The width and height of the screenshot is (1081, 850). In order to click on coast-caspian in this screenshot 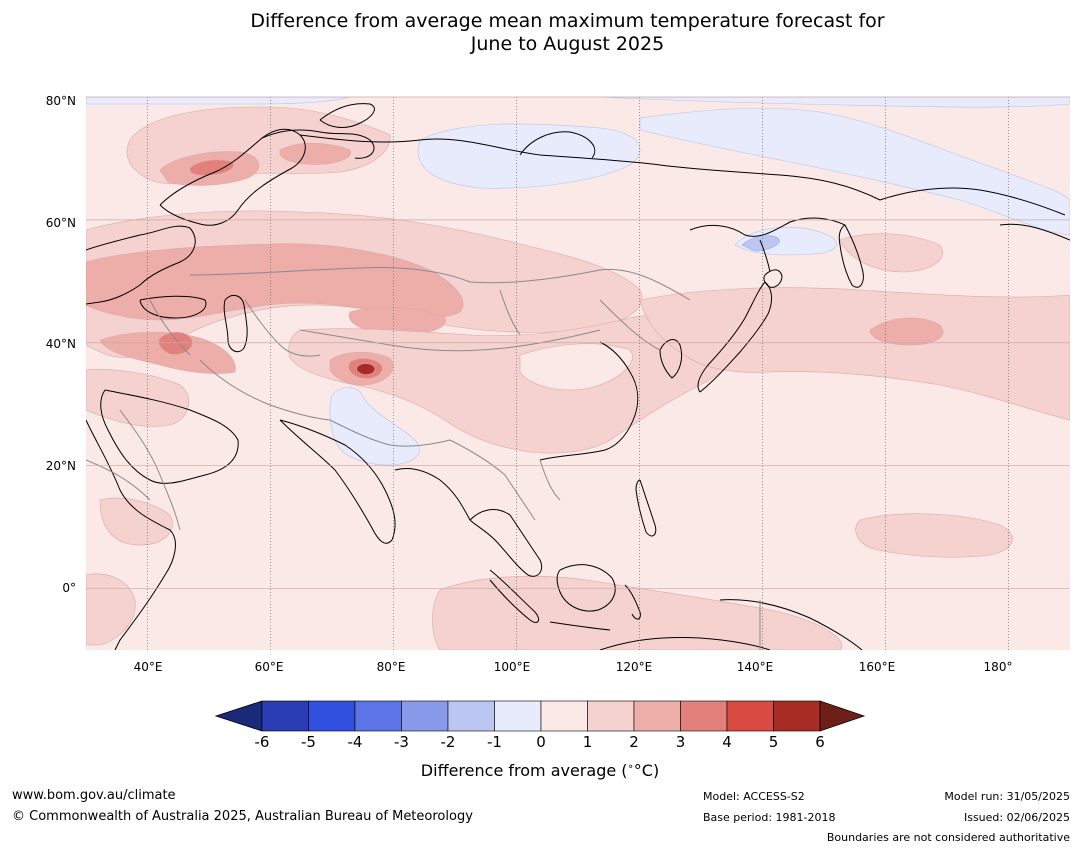, I will do `click(235, 323)`.